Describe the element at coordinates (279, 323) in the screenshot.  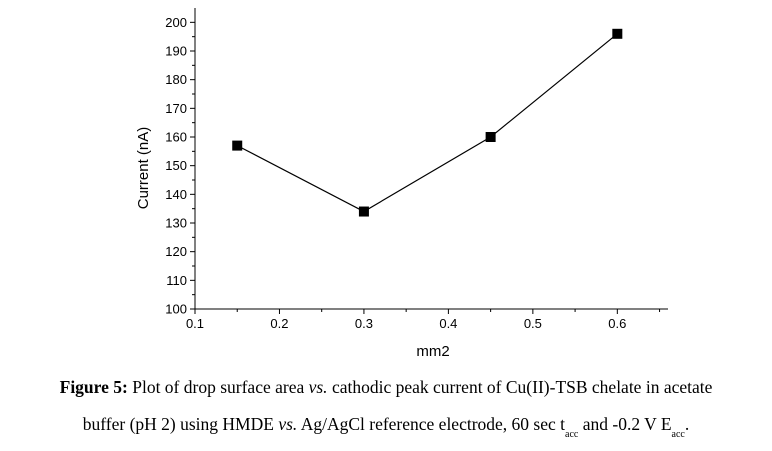
I see `x-tick-label: 0.2` at that location.